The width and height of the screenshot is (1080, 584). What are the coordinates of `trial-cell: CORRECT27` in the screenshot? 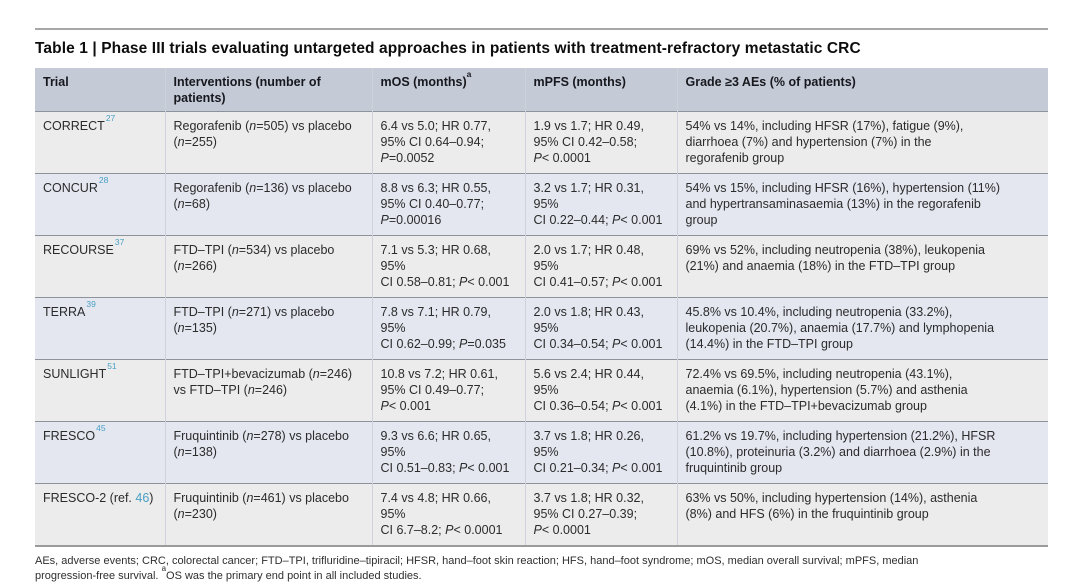 It's located at (100, 142).